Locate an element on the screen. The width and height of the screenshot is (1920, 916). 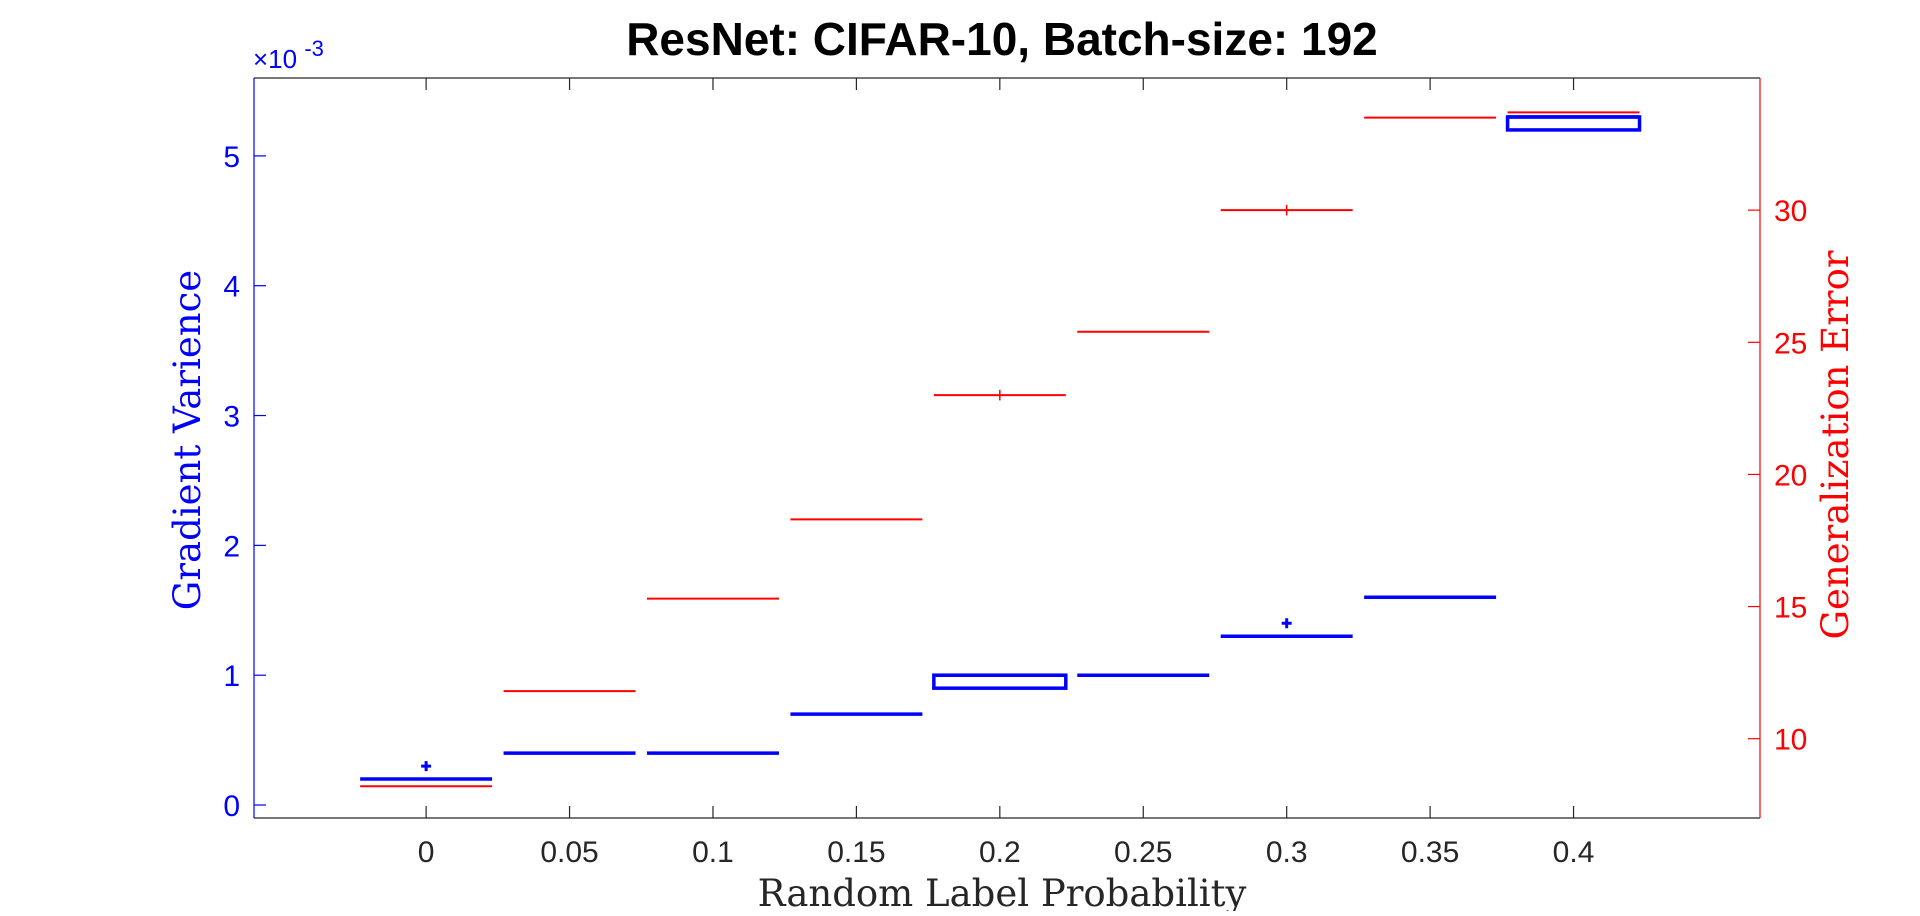
chart-title: ResNet: CIFAR-10, Batch-size: 192 is located at coordinates (1002, 39).